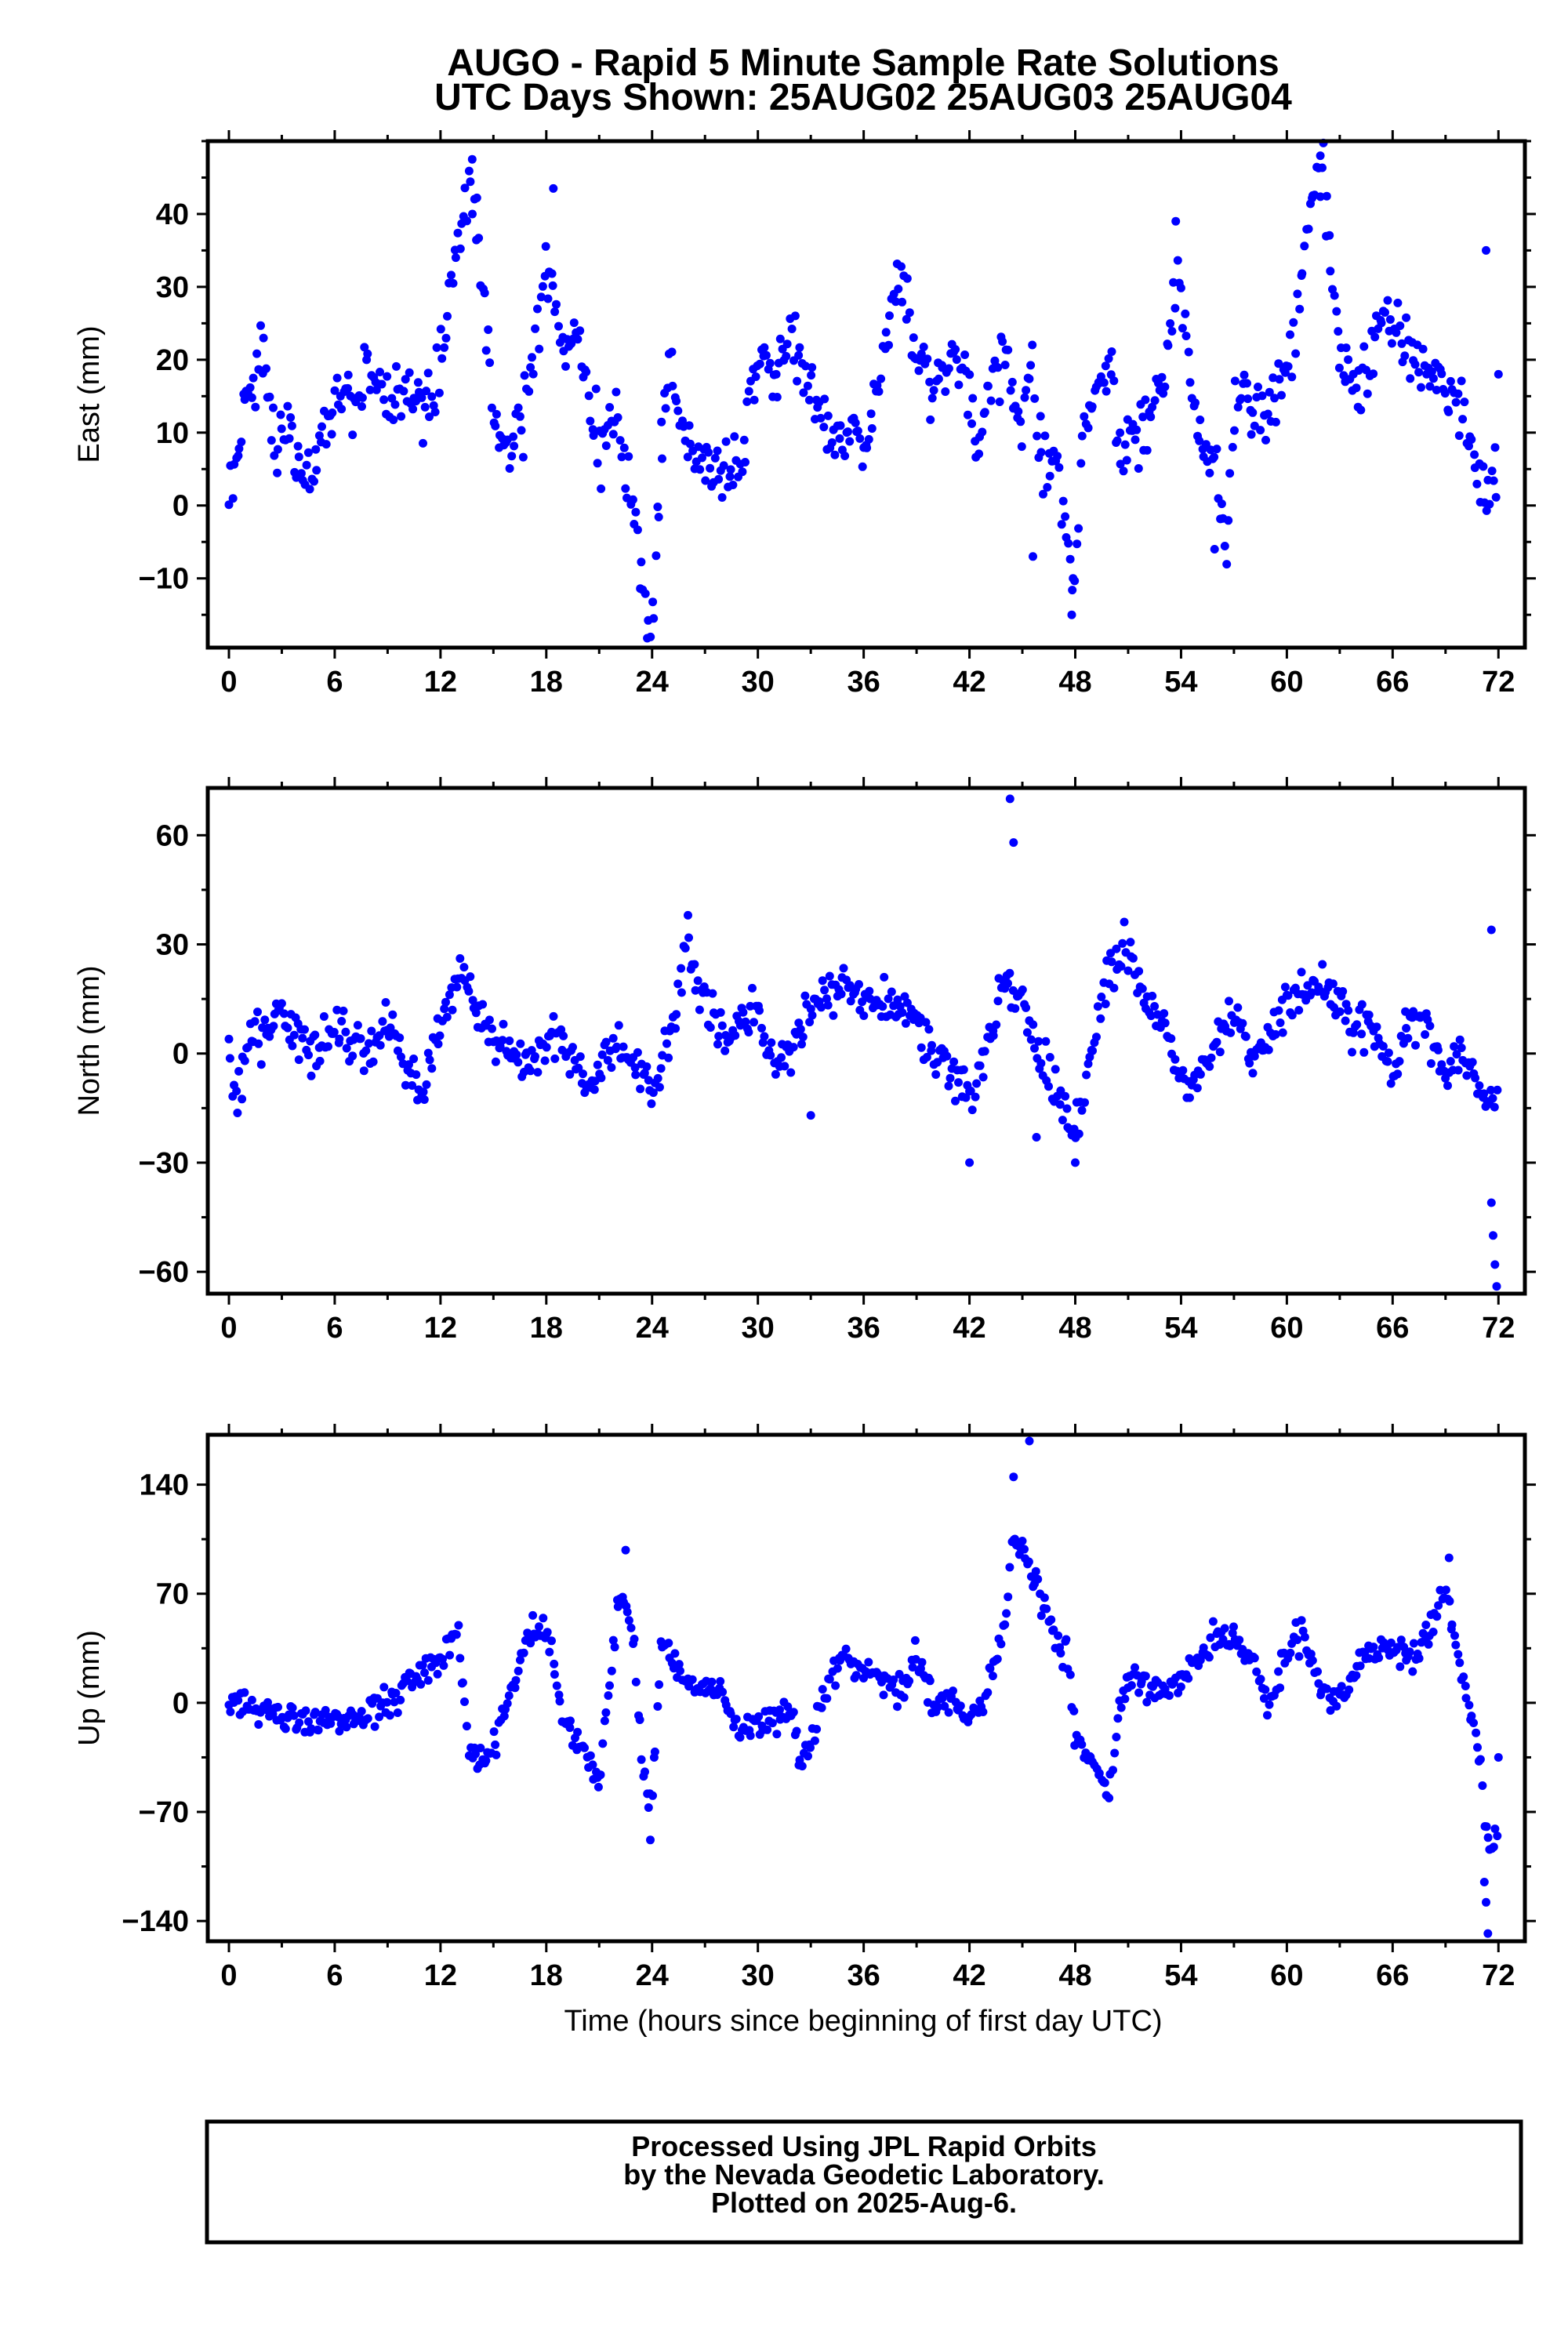 The height and width of the screenshot is (2327, 1568). Describe the element at coordinates (758, 1975) in the screenshot. I see `up-x-tick-label: 30` at that location.